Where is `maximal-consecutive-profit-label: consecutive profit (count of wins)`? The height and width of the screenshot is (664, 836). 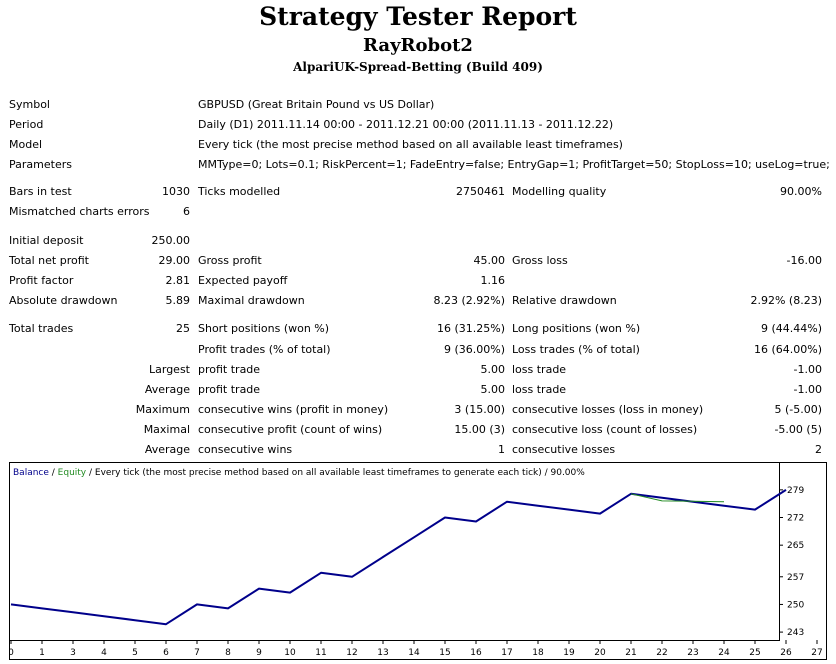
maximal-consecutive-profit-label: consecutive profit (count of wins) is located at coordinates (290, 429).